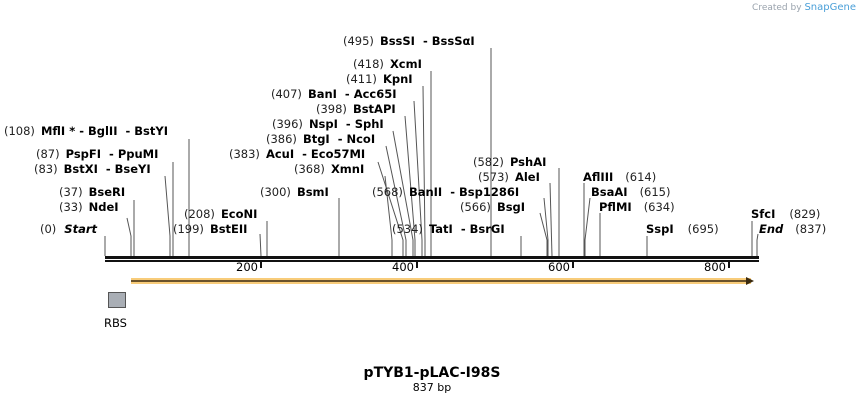 The image size is (864, 404). I want to click on site-label: PflMI (634), so click(637, 207).